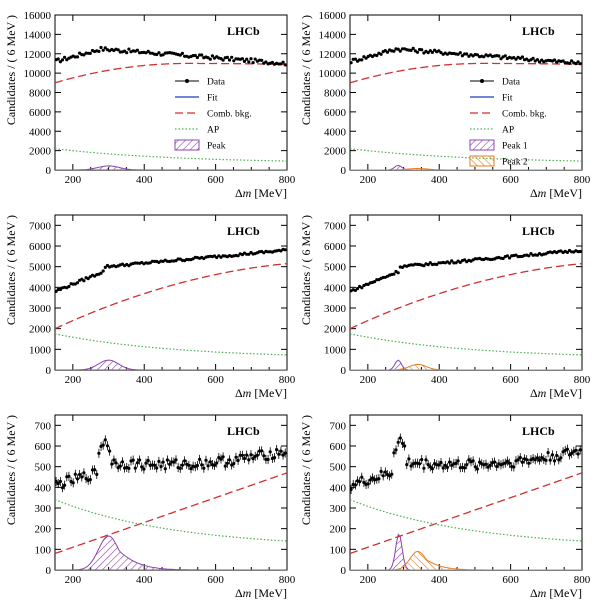 The image size is (597, 601). Describe the element at coordinates (333, 16) in the screenshot. I see `y-tick-label: 16000` at that location.